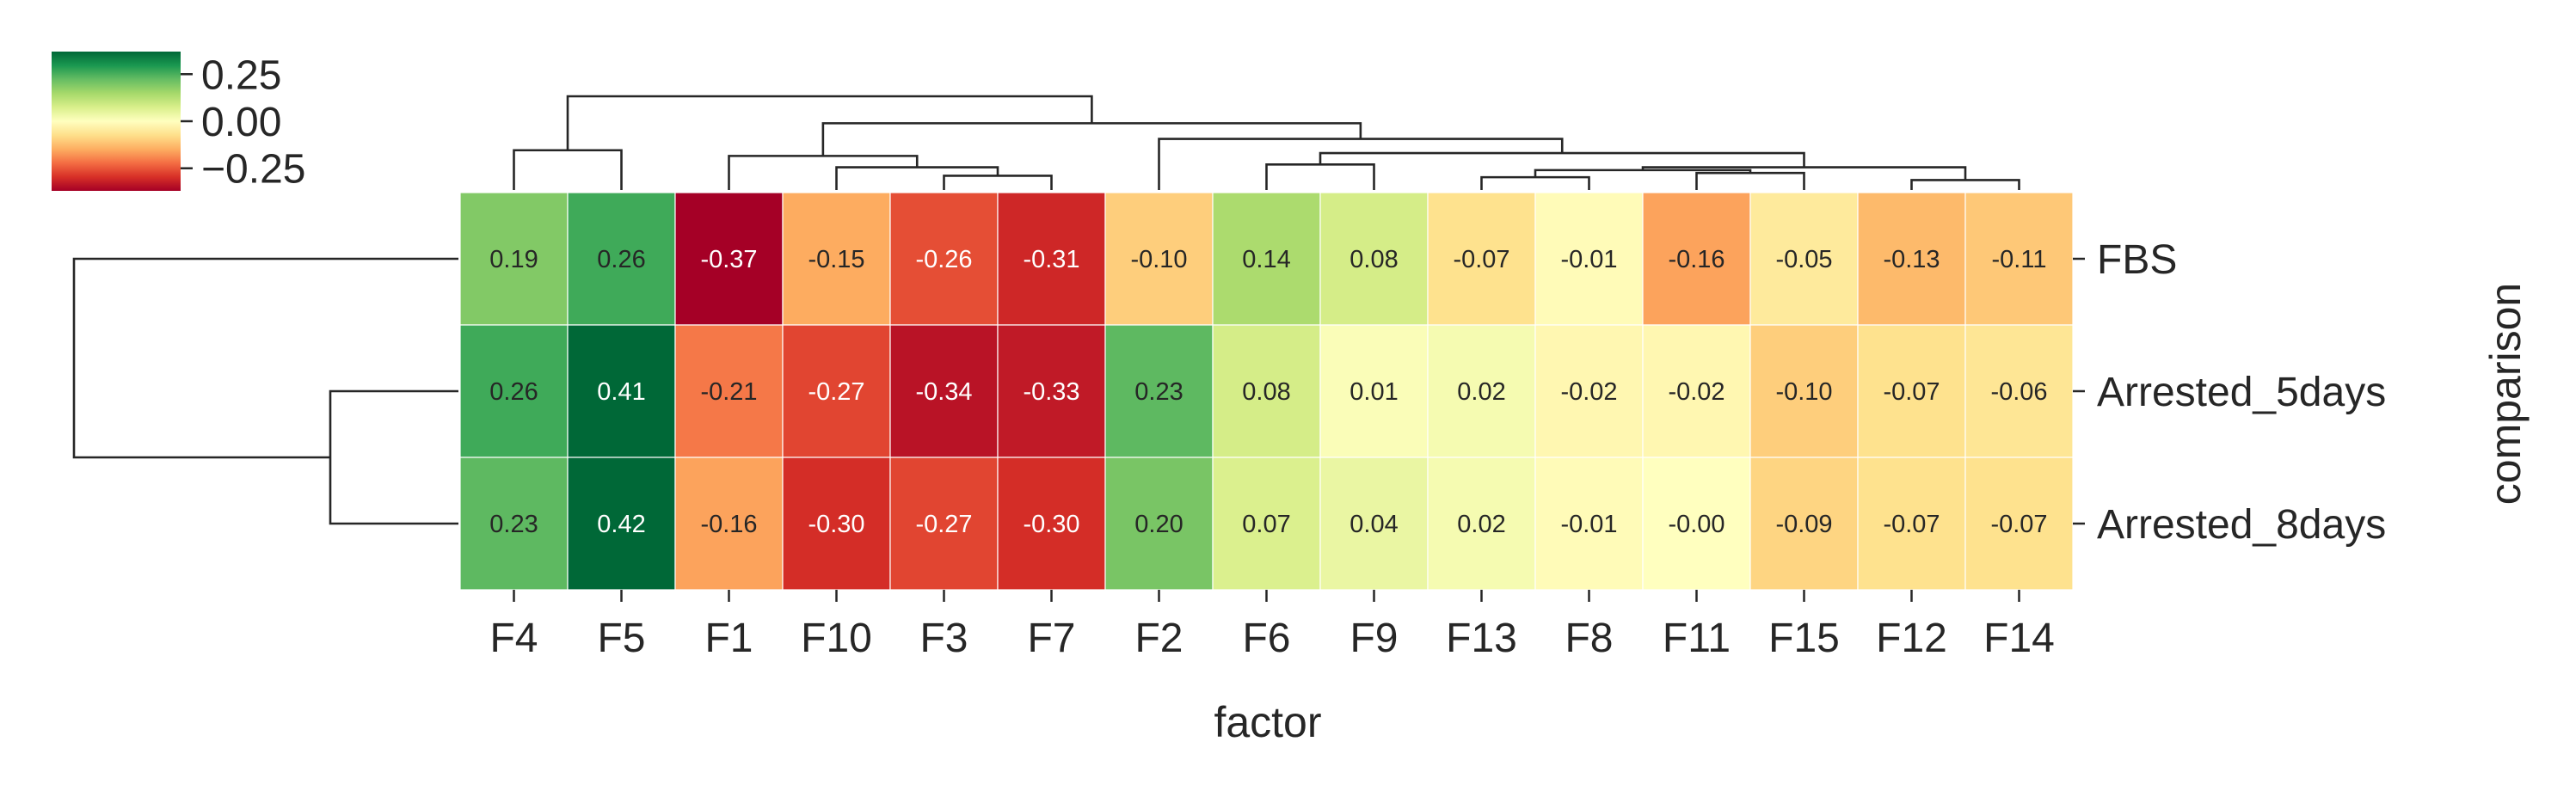 This screenshot has width=2576, height=803. I want to click on x-axis-label: factor, so click(1267, 722).